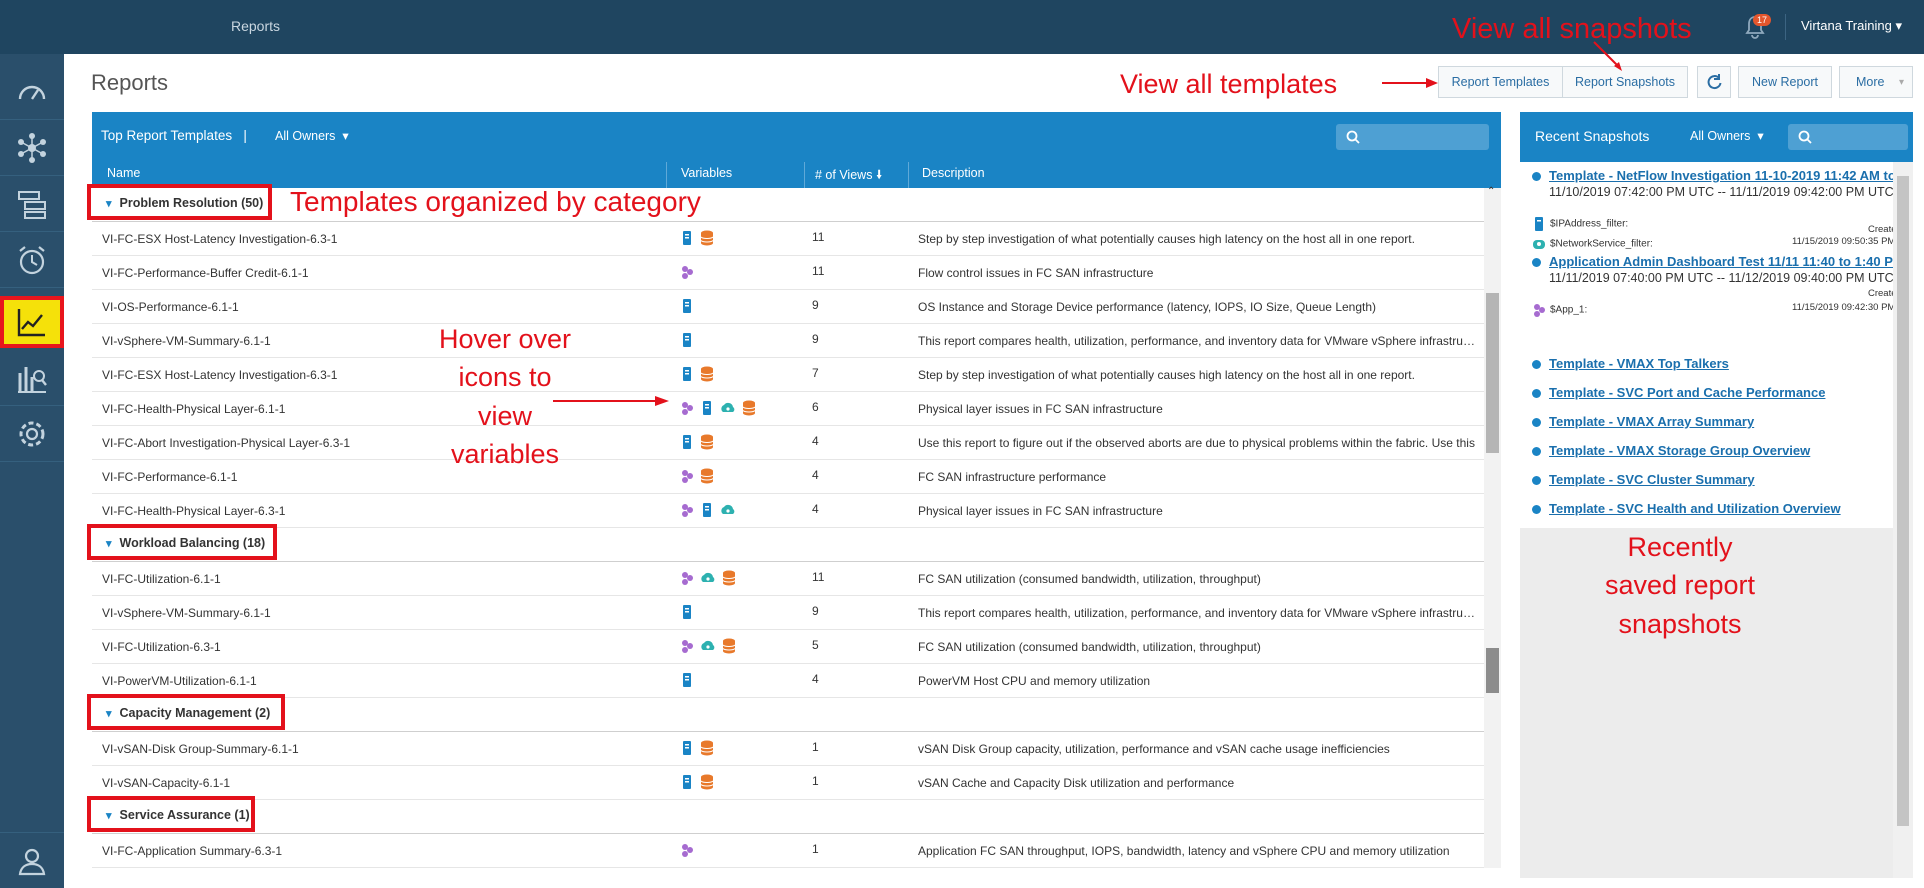 The width and height of the screenshot is (1924, 888). Describe the element at coordinates (32, 378) in the screenshot. I see `sidebar-item-analytics` at that location.